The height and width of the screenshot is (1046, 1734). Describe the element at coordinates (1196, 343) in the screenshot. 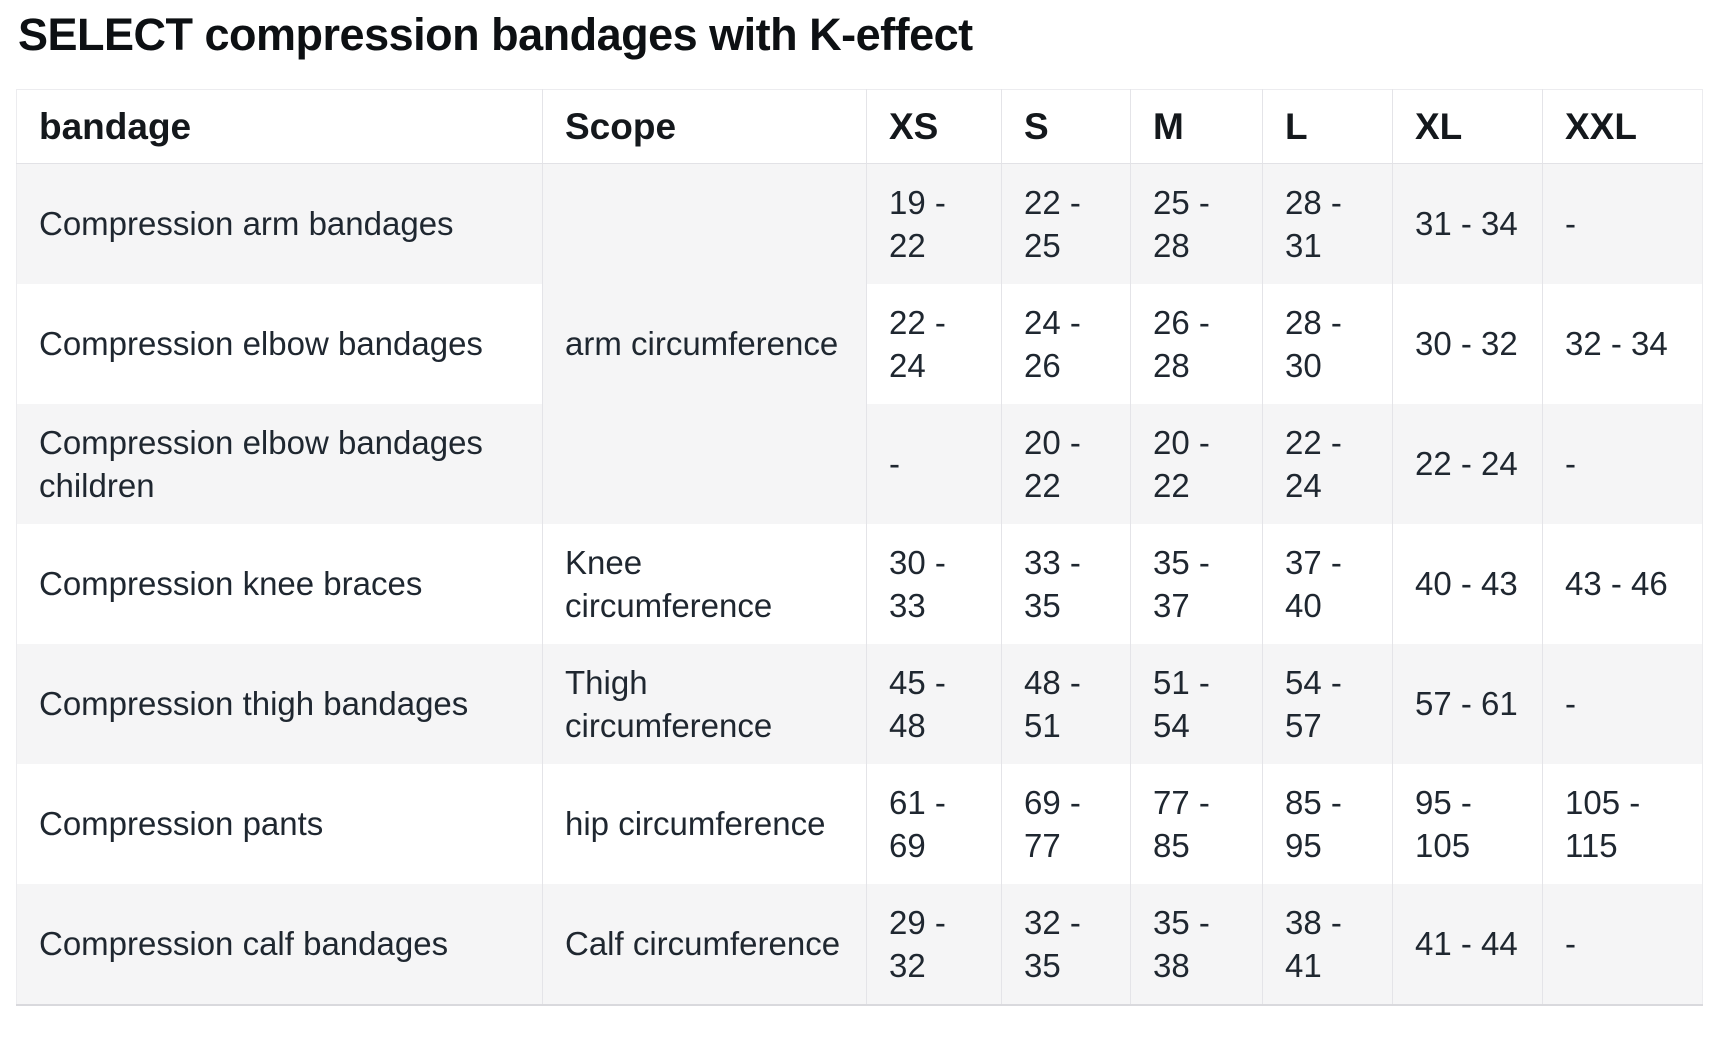

I see `cell-size-m: 26 - 28` at that location.